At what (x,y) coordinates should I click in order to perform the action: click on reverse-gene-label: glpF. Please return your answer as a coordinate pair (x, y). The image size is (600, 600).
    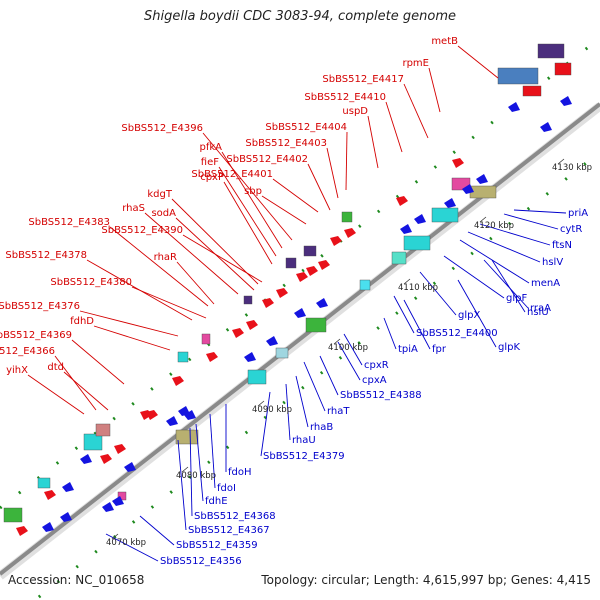
    Looking at the image, I should click on (516, 298).